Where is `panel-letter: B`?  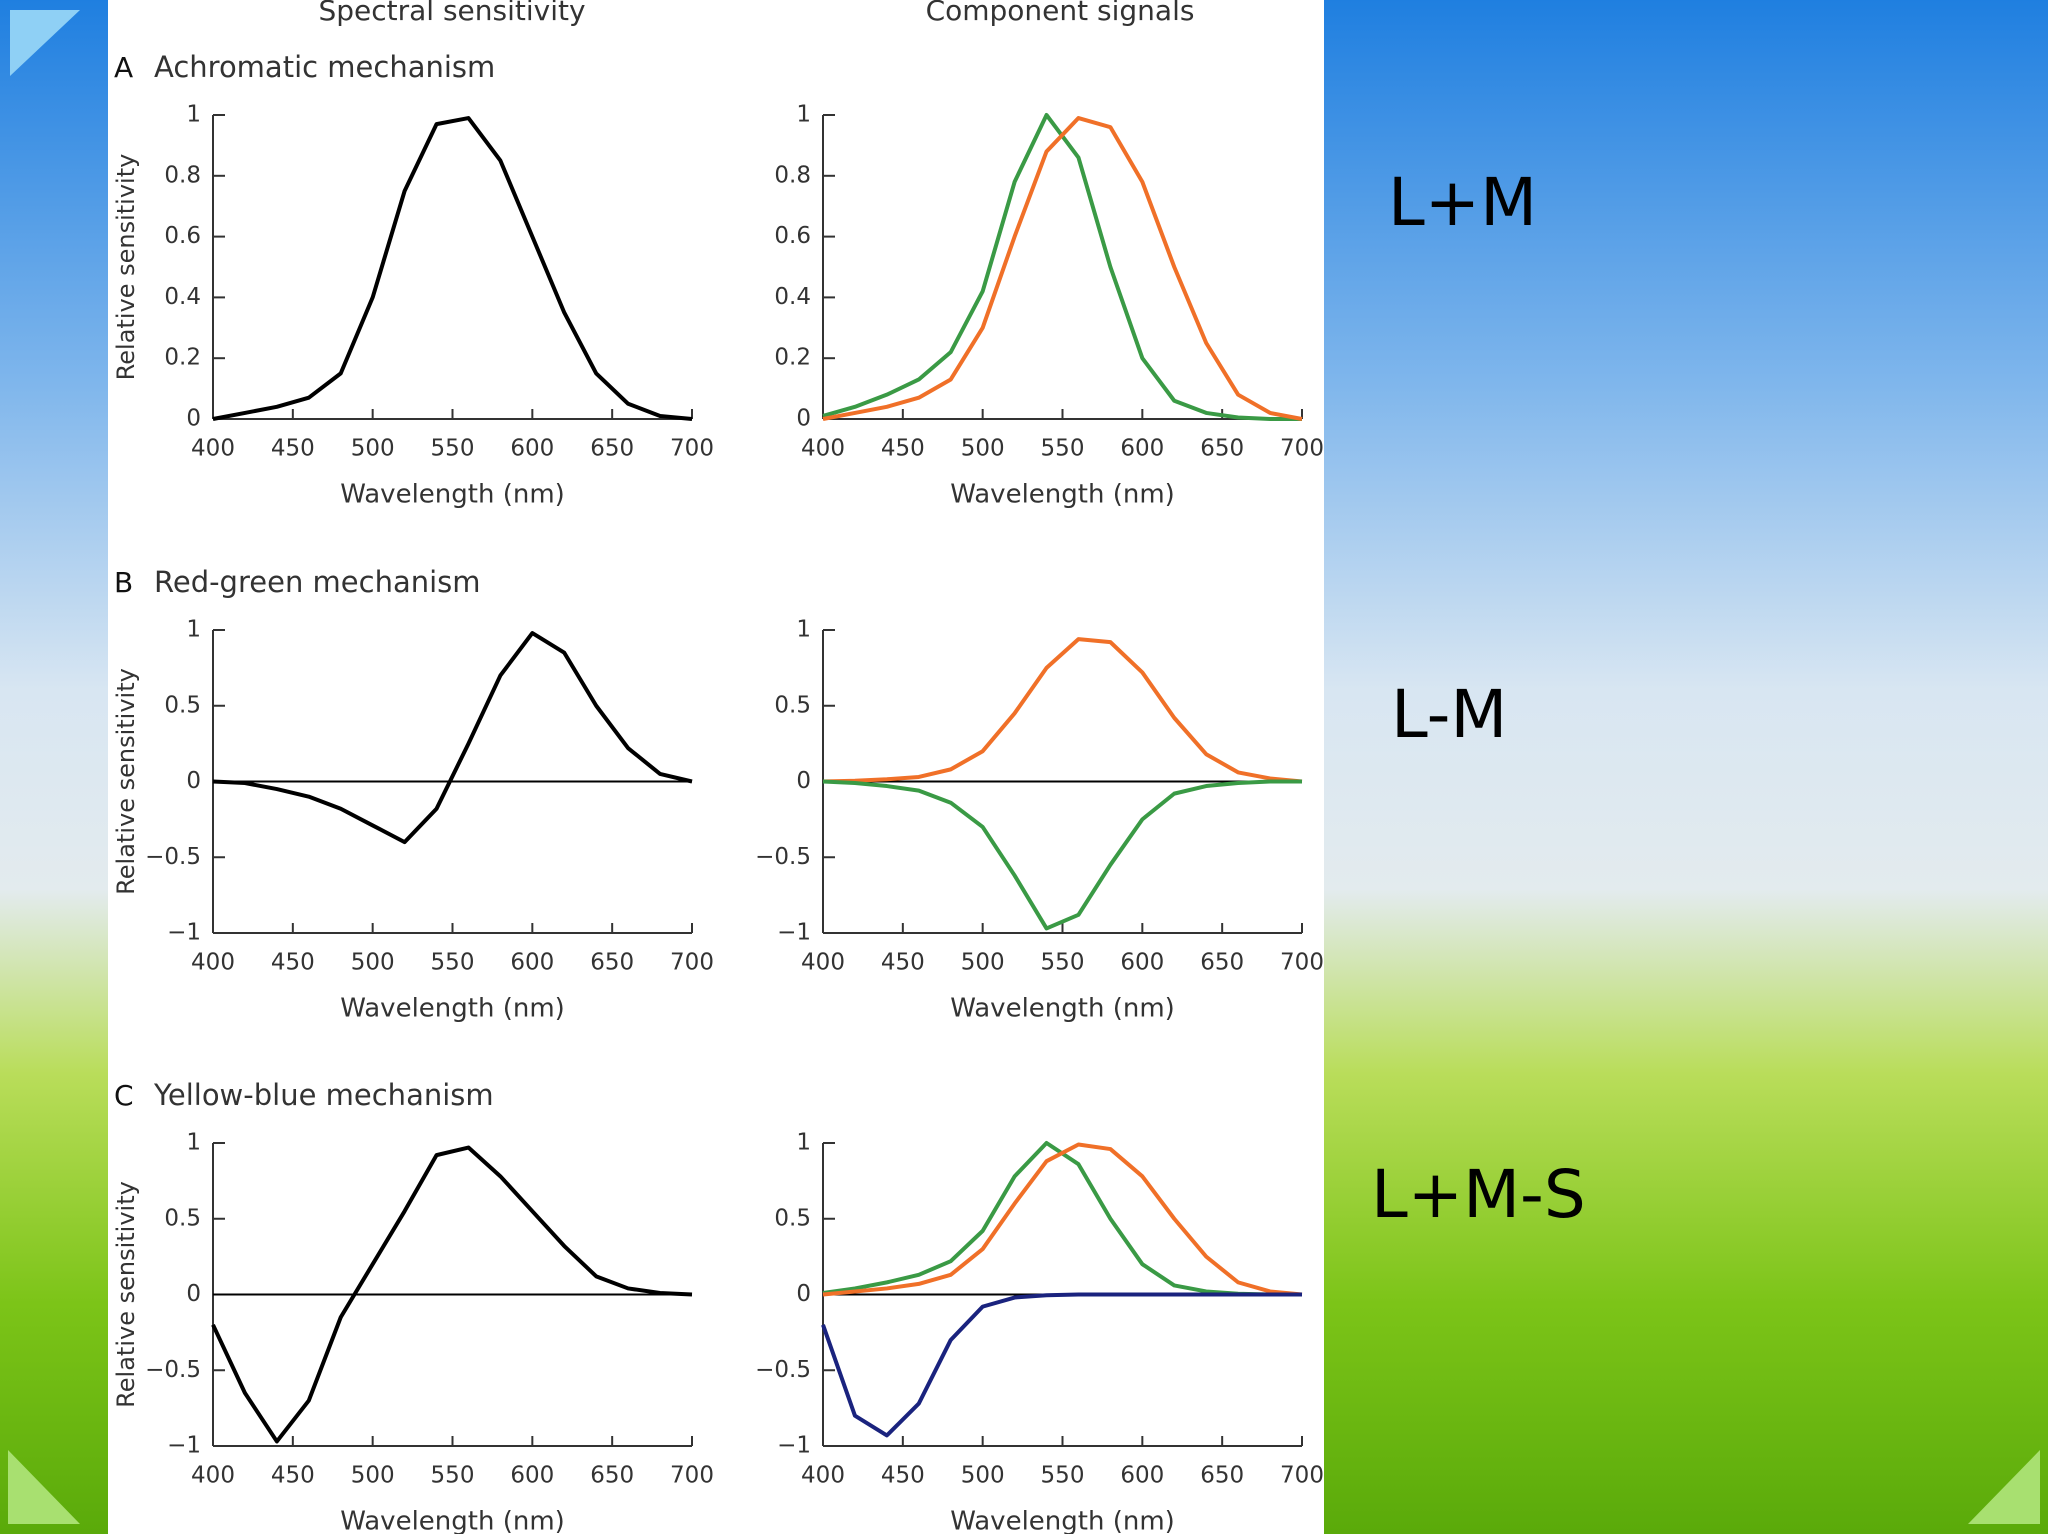
panel-letter: B is located at coordinates (123, 582).